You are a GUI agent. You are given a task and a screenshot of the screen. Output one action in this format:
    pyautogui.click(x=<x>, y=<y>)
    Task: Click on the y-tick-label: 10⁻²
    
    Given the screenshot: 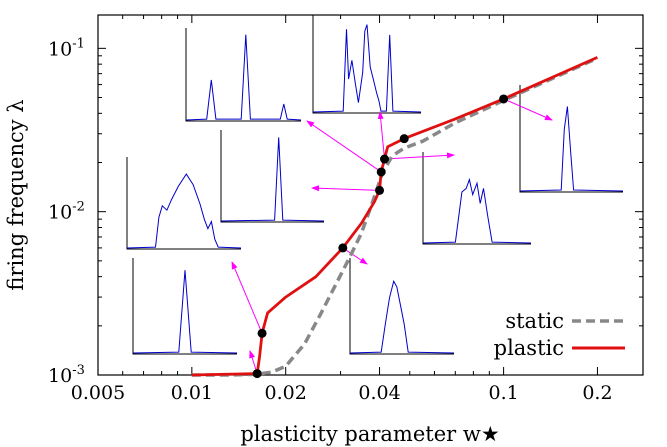 What is the action you would take?
    pyautogui.click(x=66, y=212)
    